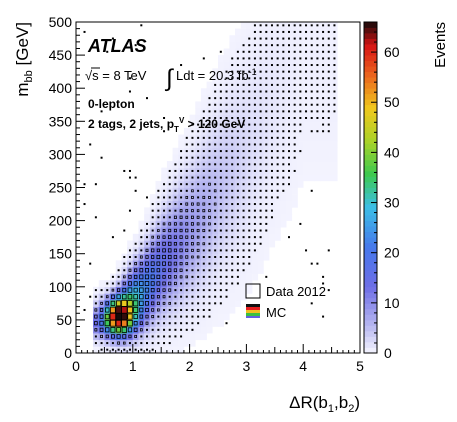 Image resolution: width=457 pixels, height=422 pixels. Describe the element at coordinates (117, 46) in the screenshot. I see `experiment-label: ATLAS` at that location.